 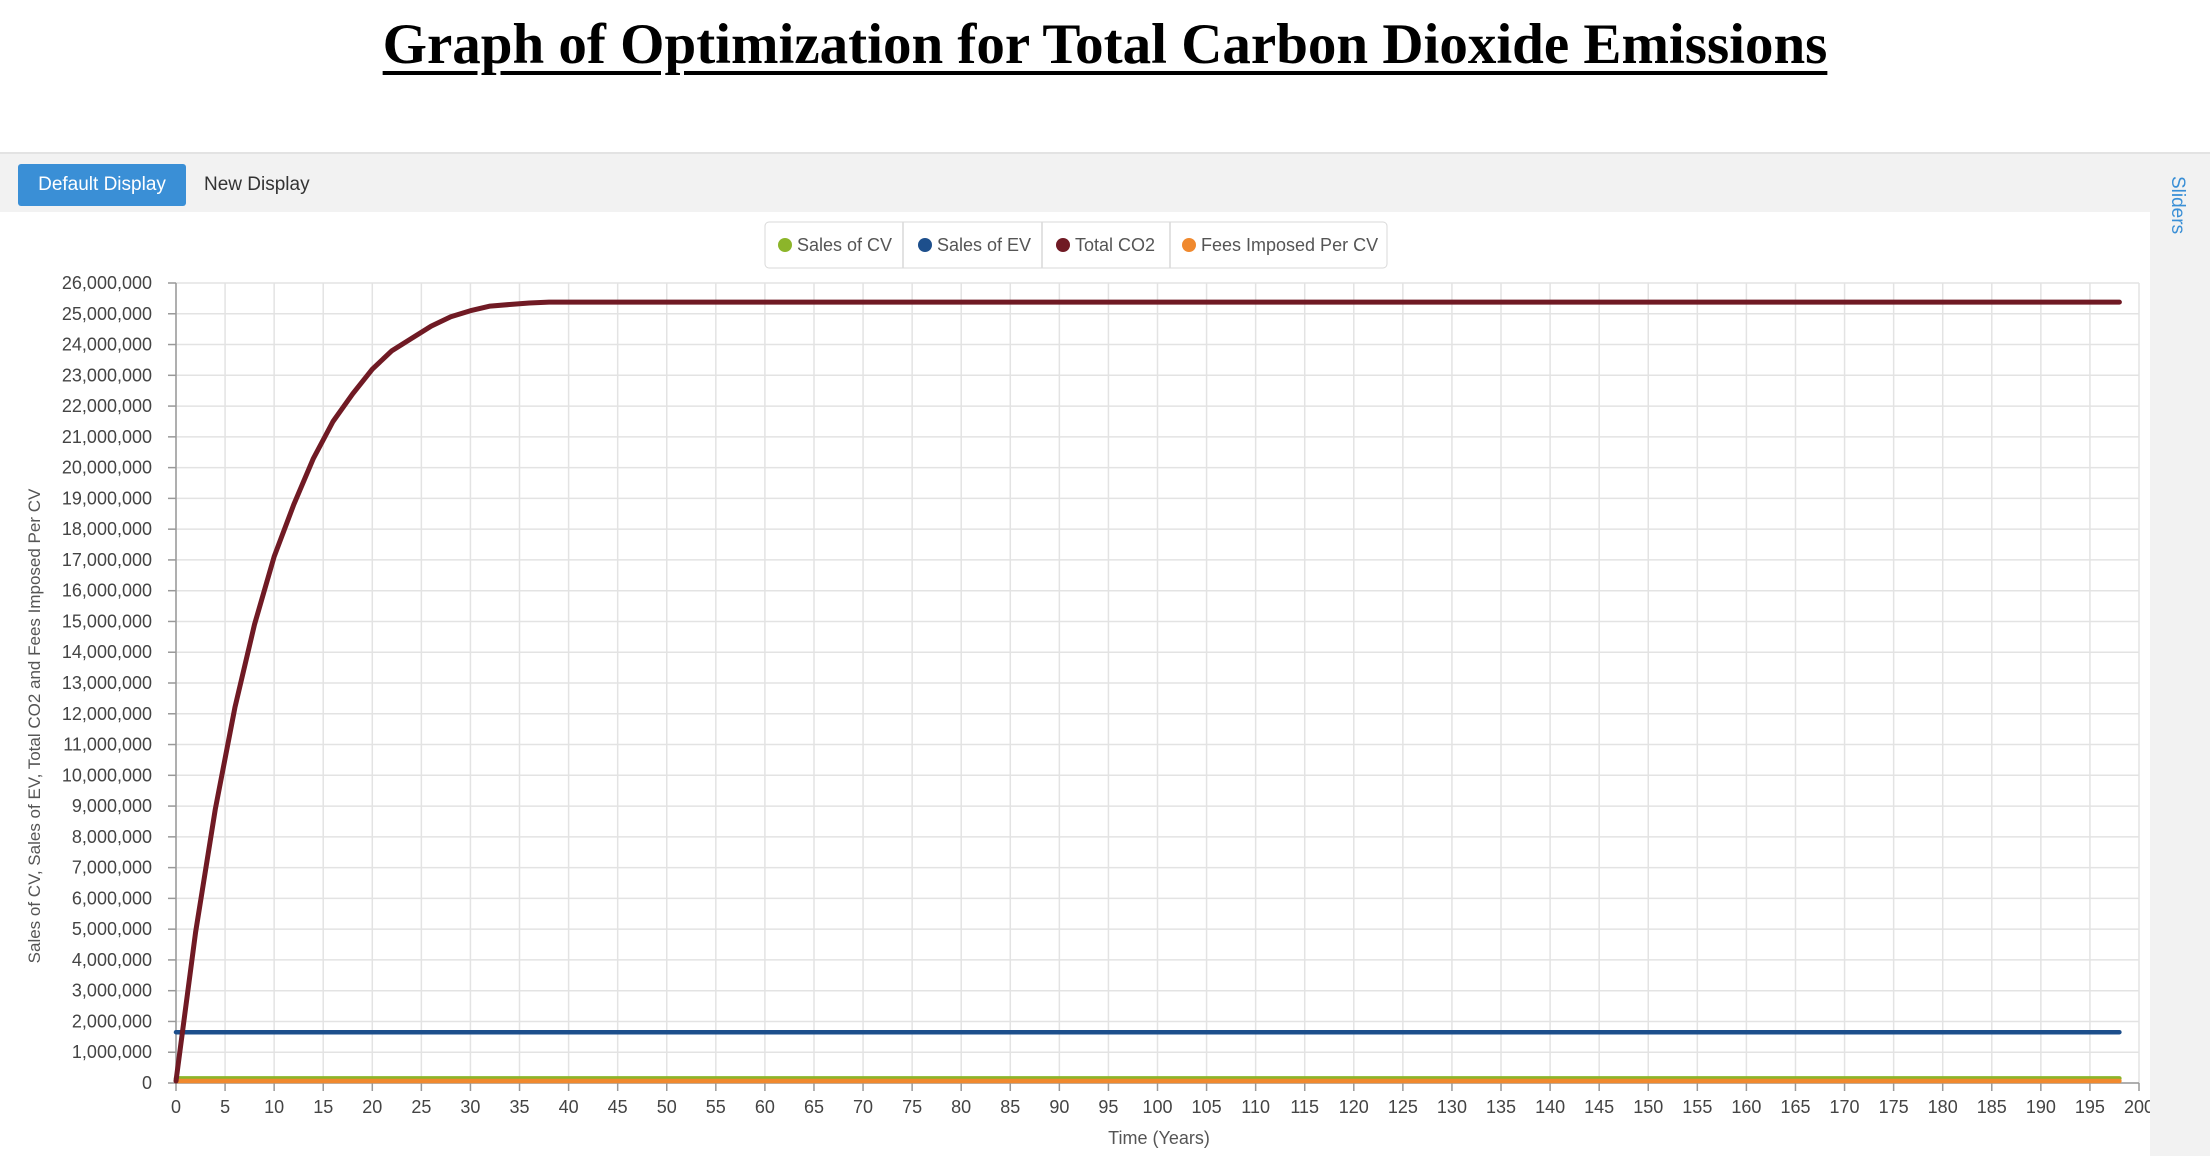 I want to click on x-tick-label: 125, so click(x=1403, y=1107).